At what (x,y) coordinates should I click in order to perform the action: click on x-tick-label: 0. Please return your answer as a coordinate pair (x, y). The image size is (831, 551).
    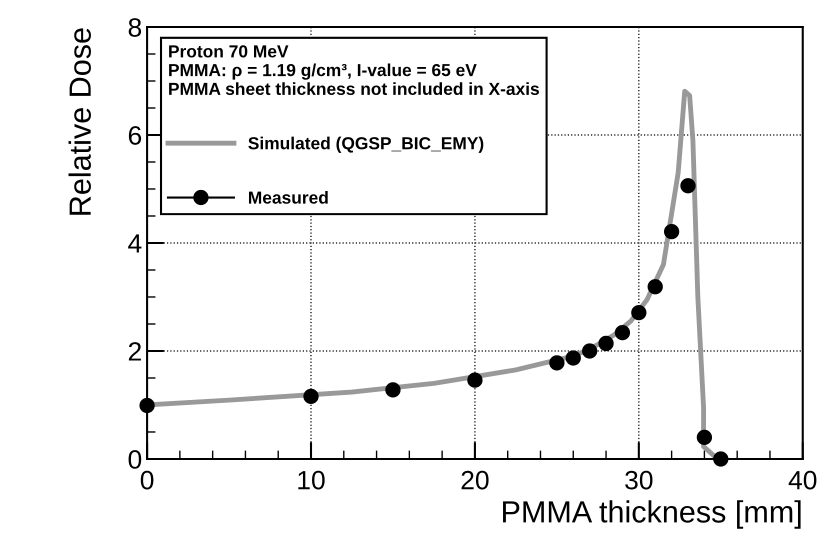
    Looking at the image, I should click on (147, 480).